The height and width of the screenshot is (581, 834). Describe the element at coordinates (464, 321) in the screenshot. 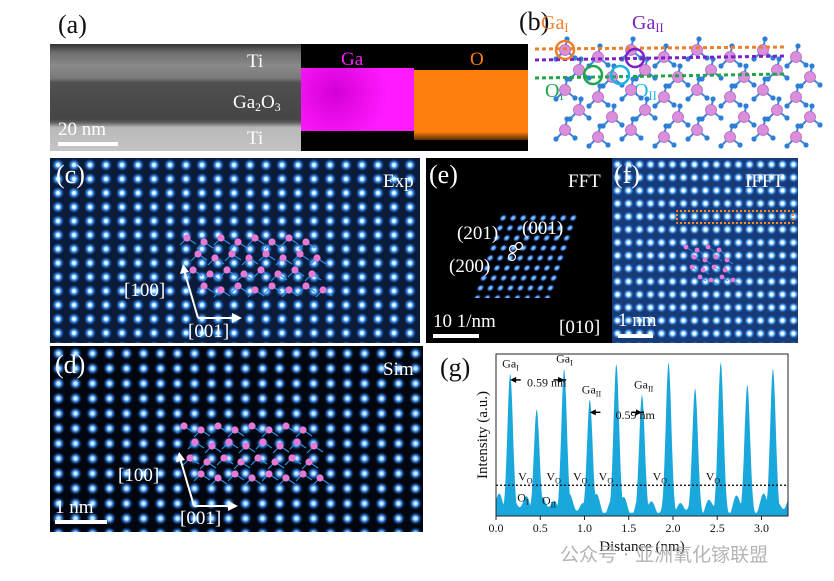

I see `scale-bar-label-e: 10 1/nm` at that location.